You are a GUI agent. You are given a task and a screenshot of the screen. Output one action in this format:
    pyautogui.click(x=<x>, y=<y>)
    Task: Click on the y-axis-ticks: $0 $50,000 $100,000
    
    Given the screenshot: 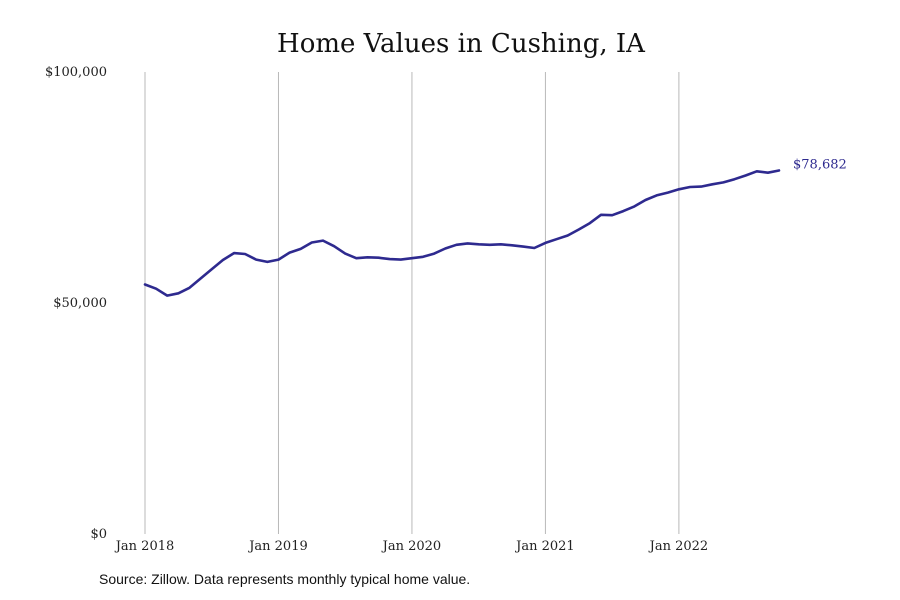 What is the action you would take?
    pyautogui.click(x=76, y=303)
    